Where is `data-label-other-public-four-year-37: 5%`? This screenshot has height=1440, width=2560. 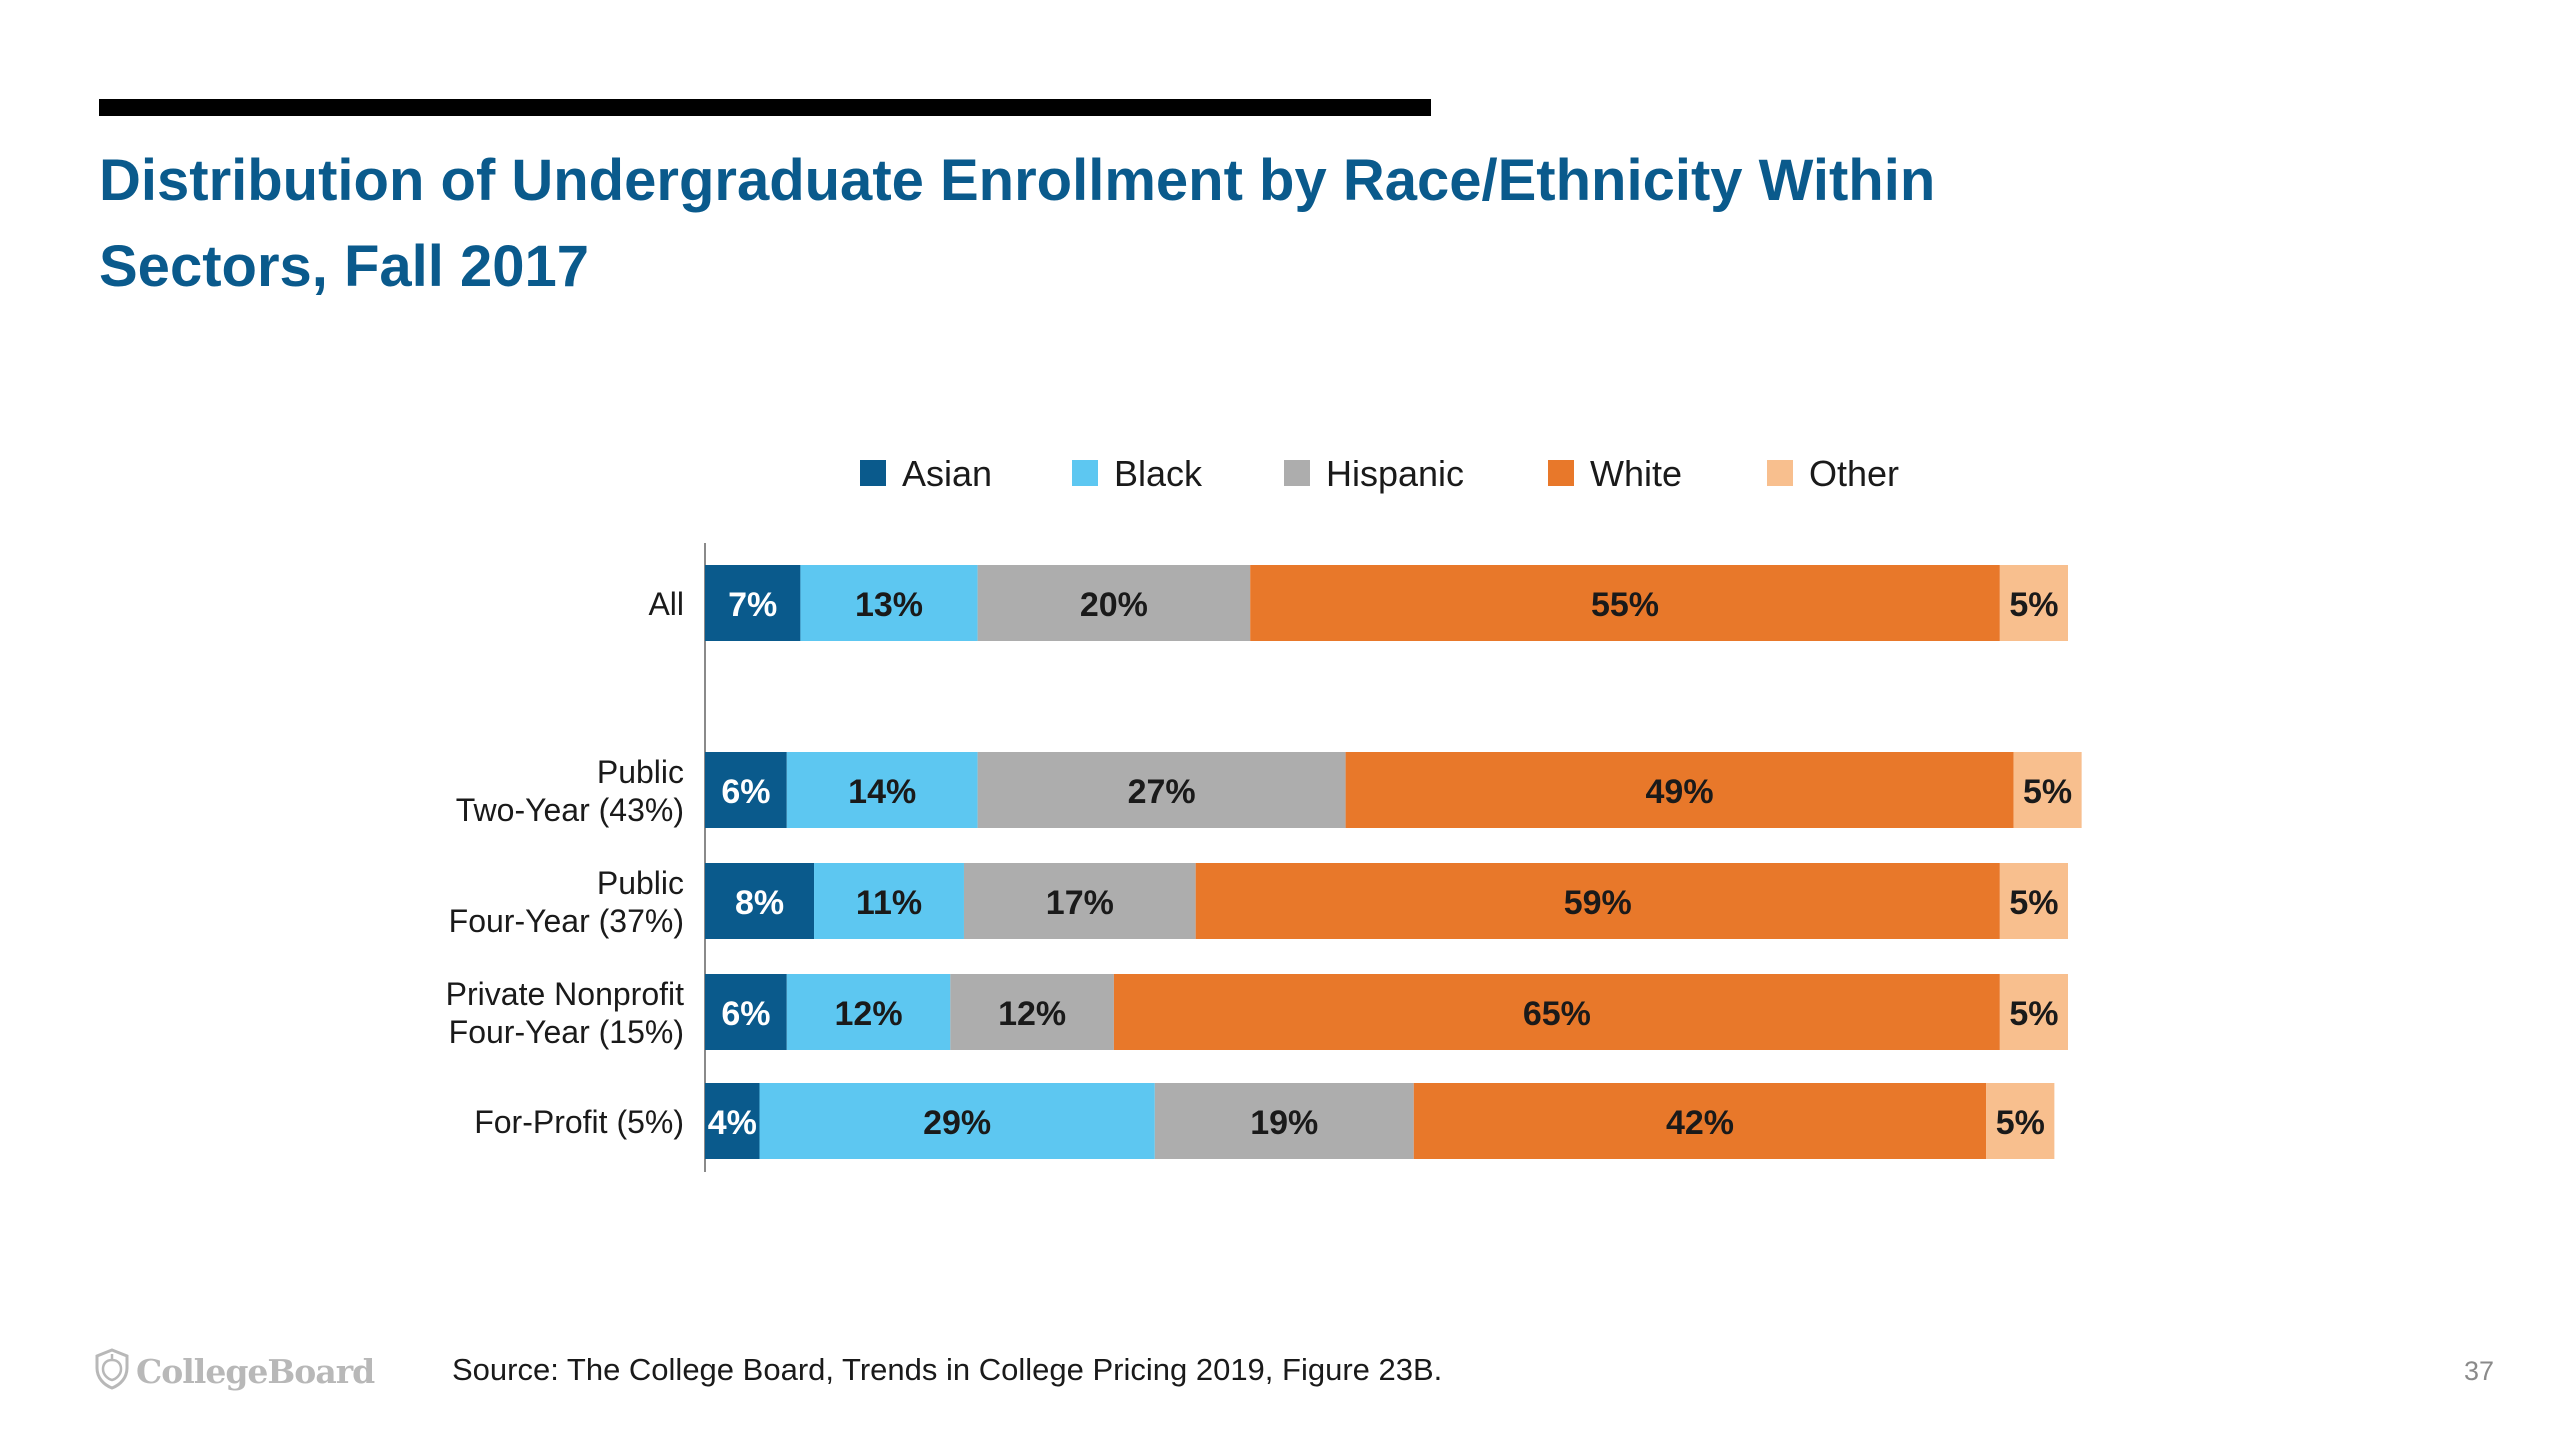
data-label-other-public-four-year-37: 5% is located at coordinates (2033, 903).